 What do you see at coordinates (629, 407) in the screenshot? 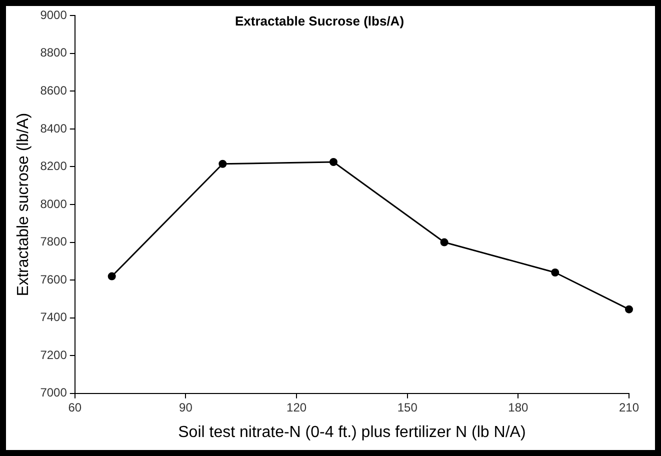
I see `x-tick-label: 210` at bounding box center [629, 407].